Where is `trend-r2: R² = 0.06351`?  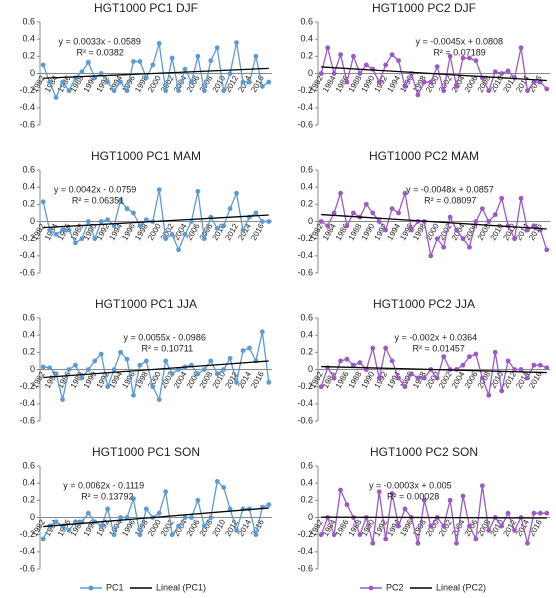 trend-r2: R² = 0.06351 is located at coordinates (98, 200).